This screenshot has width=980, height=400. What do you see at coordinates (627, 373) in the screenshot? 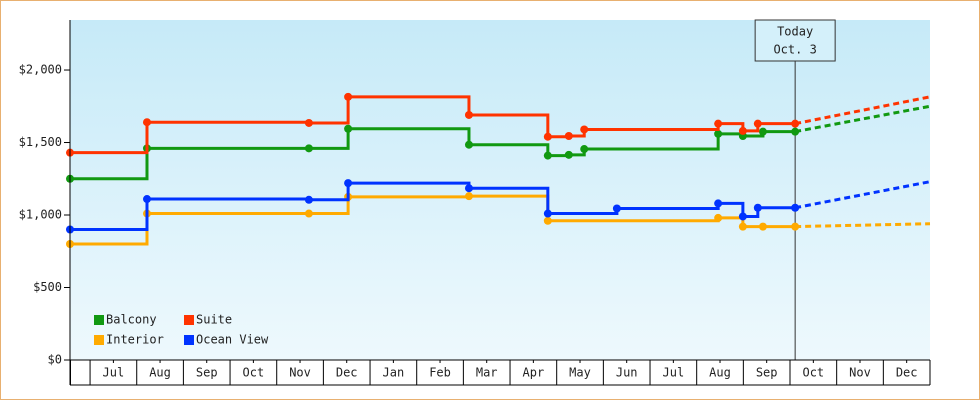
I see `x-tick-label: Jun` at bounding box center [627, 373].